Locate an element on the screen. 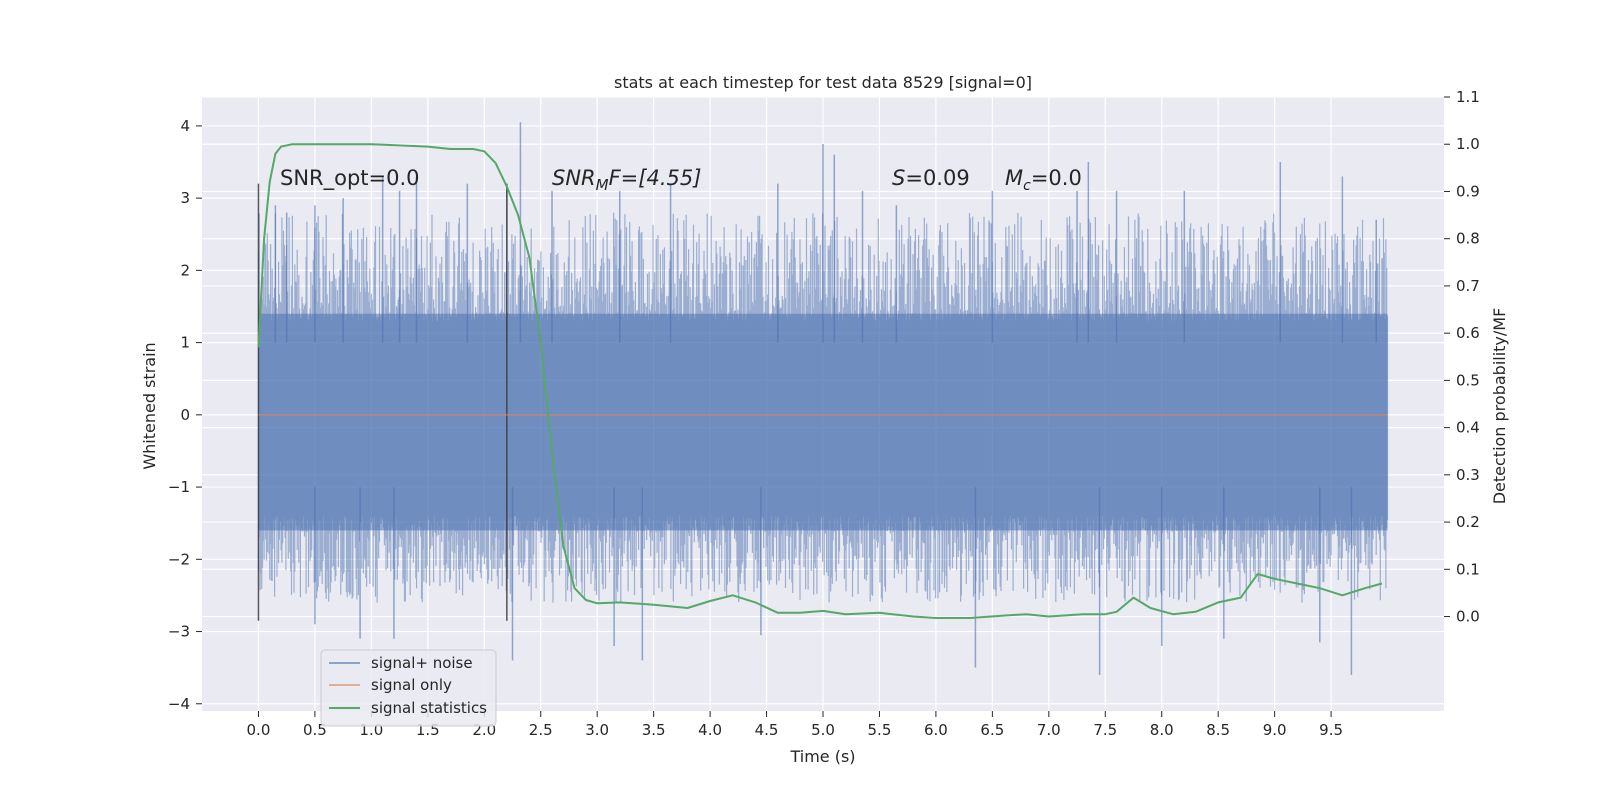  y2-tick-label: 0.5 is located at coordinates (1468, 380).